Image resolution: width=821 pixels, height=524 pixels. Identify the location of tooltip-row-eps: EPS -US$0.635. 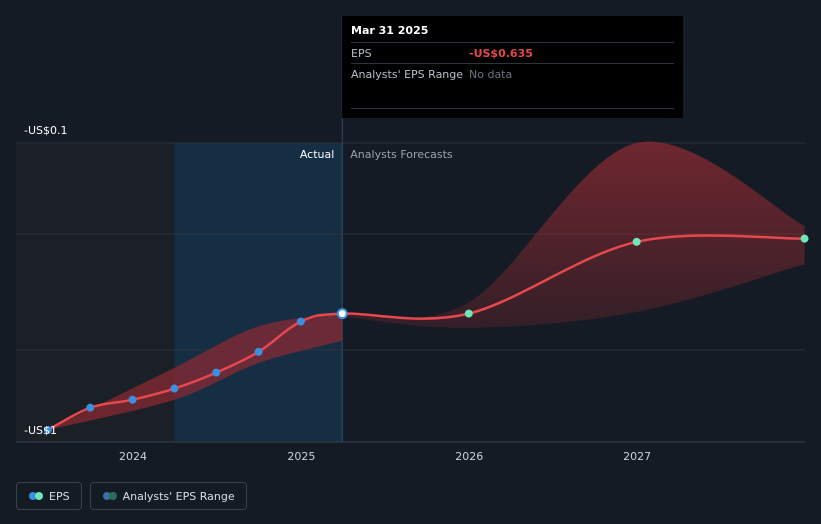
(512, 52).